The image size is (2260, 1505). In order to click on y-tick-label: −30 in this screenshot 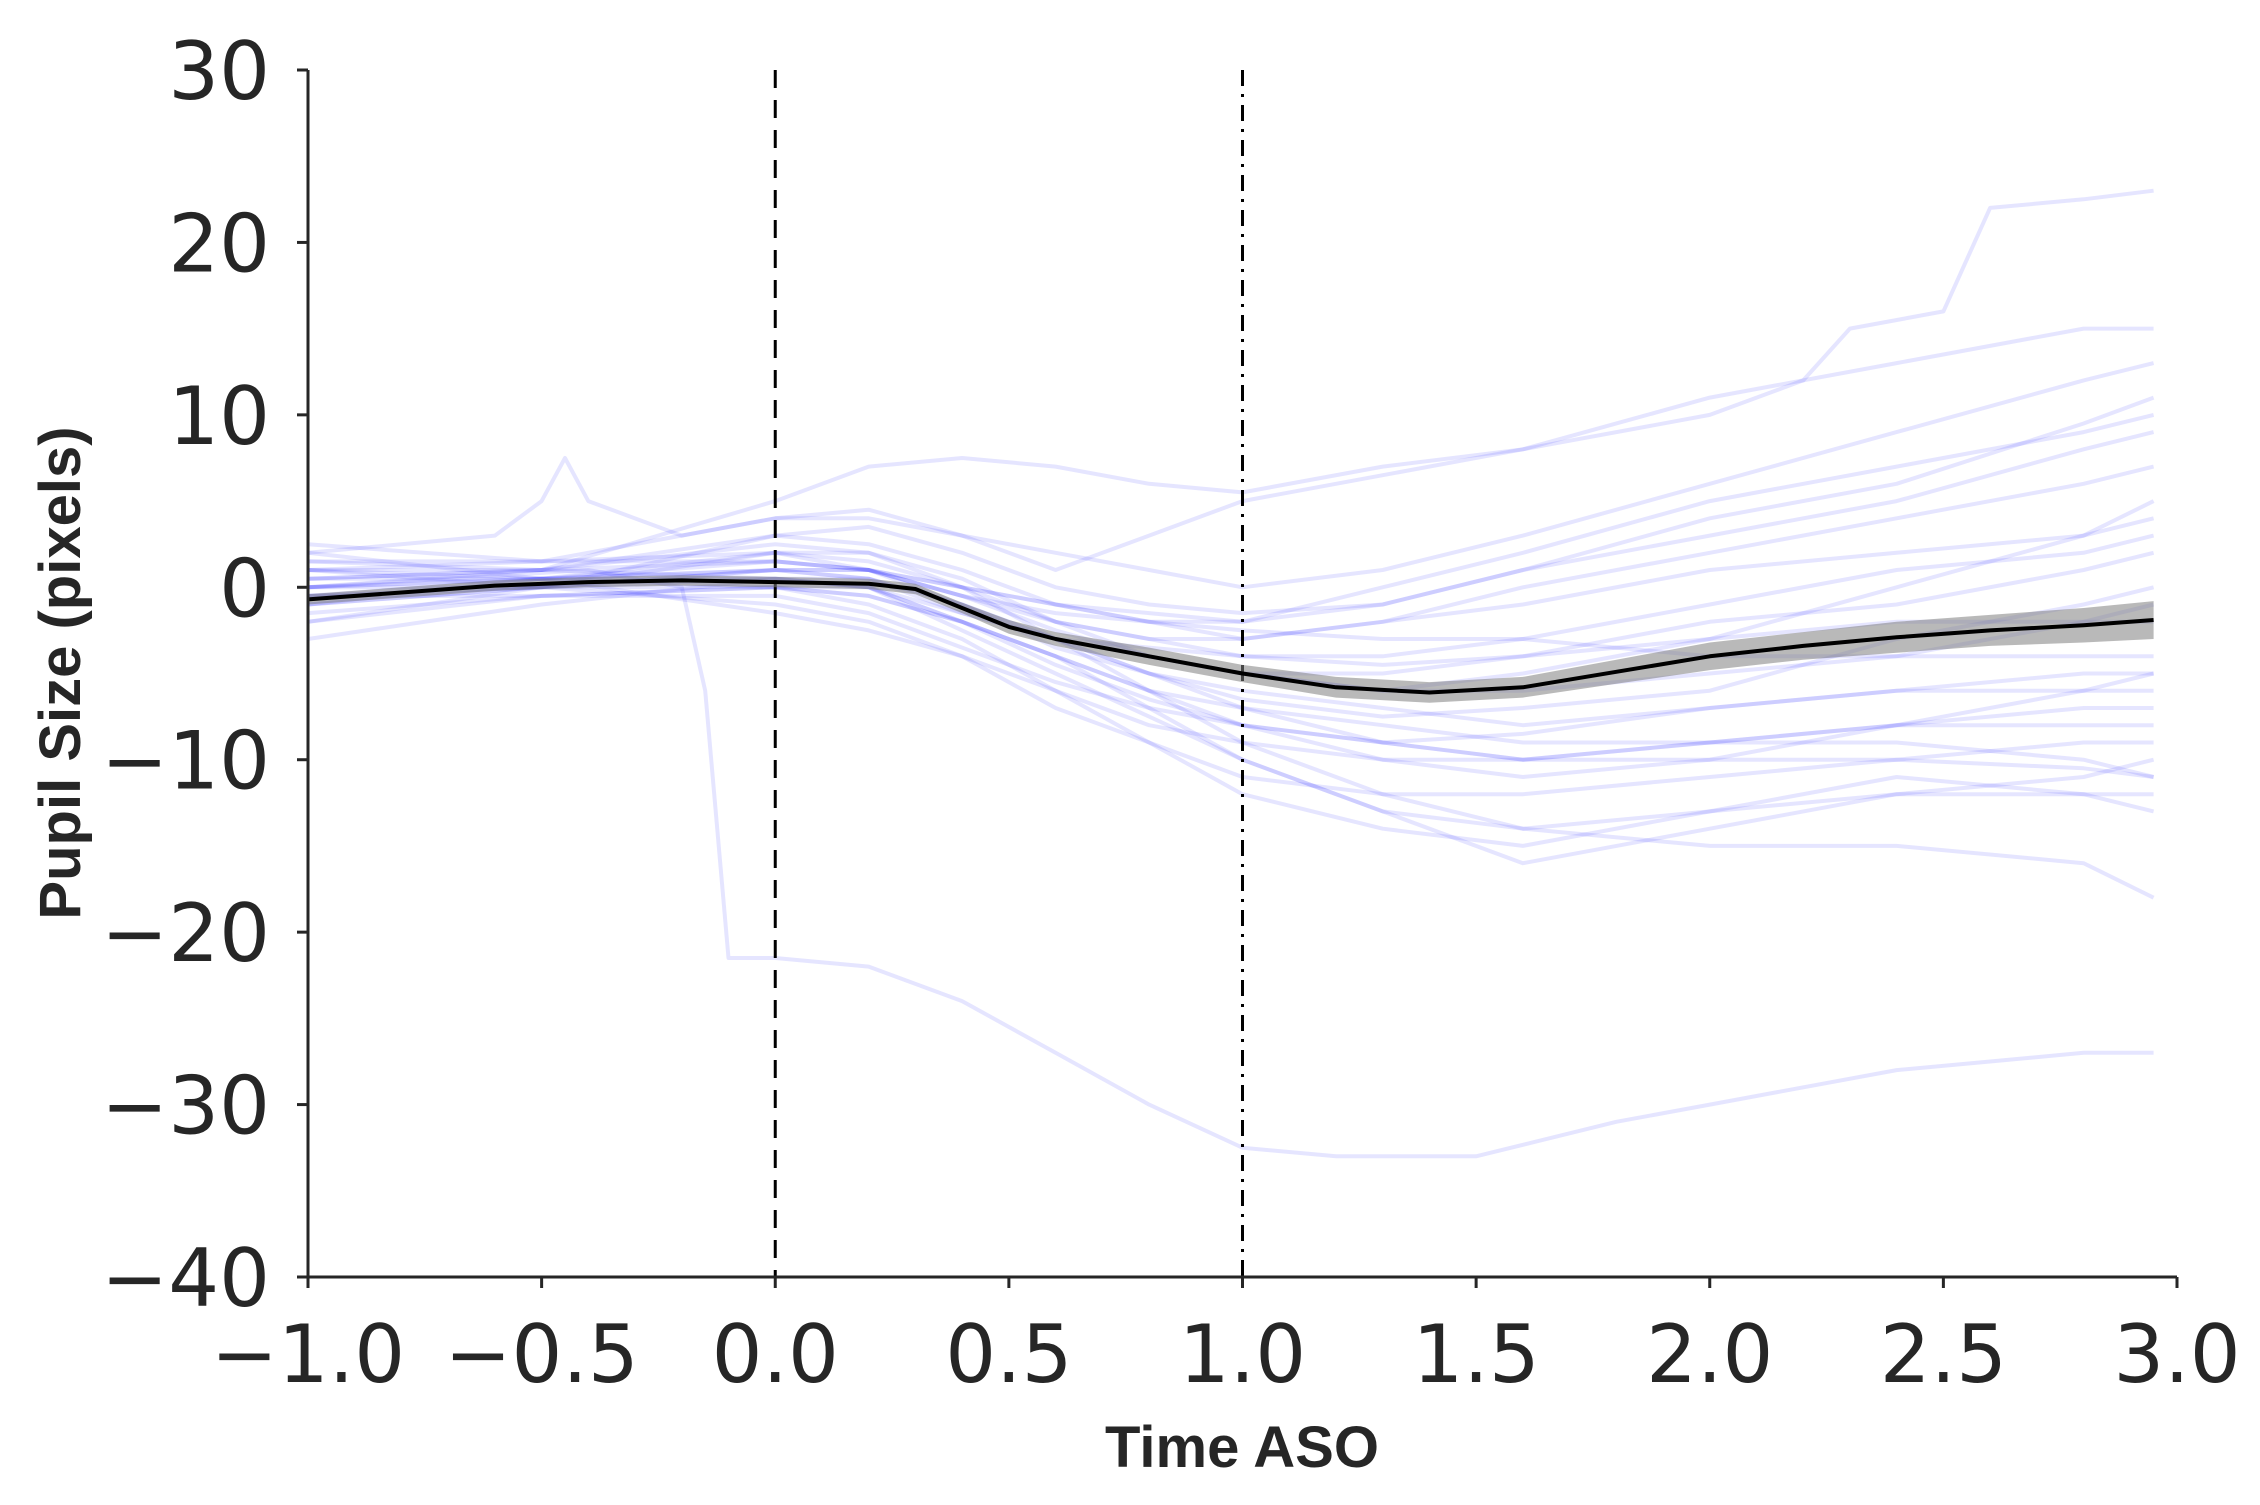, I will do `click(185, 1106)`.